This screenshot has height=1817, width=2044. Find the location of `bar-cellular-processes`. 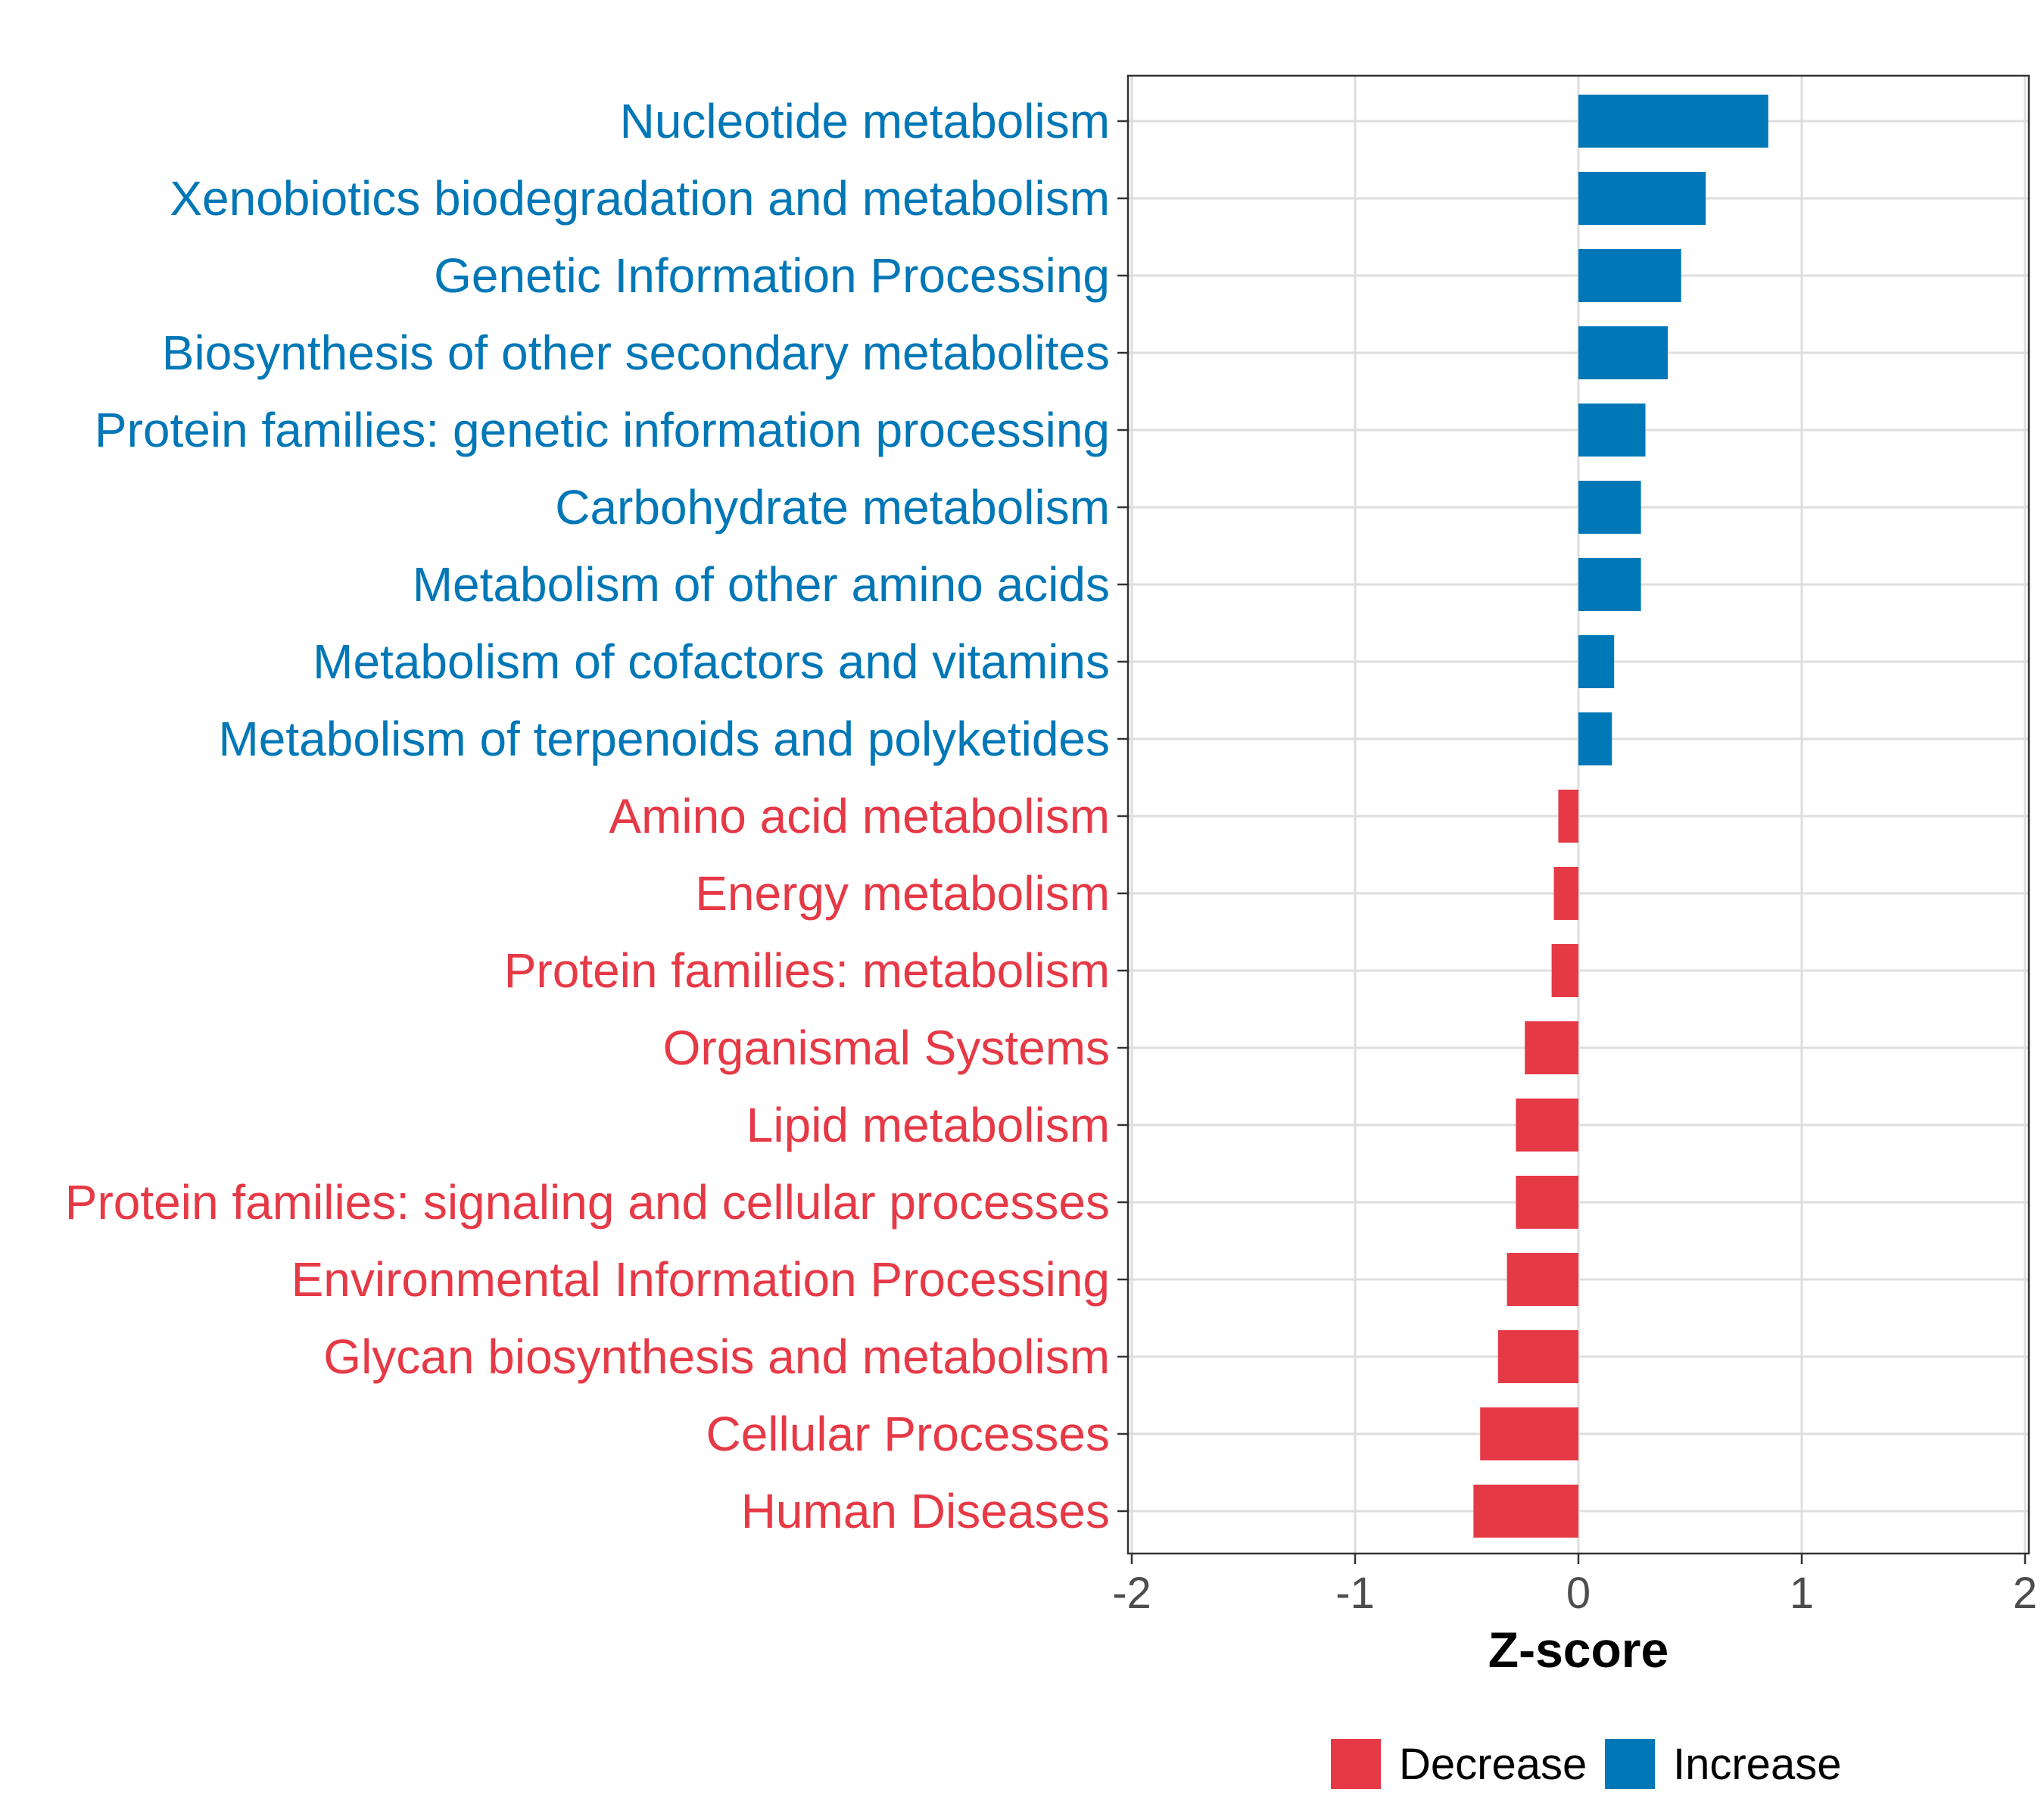

bar-cellular-processes is located at coordinates (1529, 1433).